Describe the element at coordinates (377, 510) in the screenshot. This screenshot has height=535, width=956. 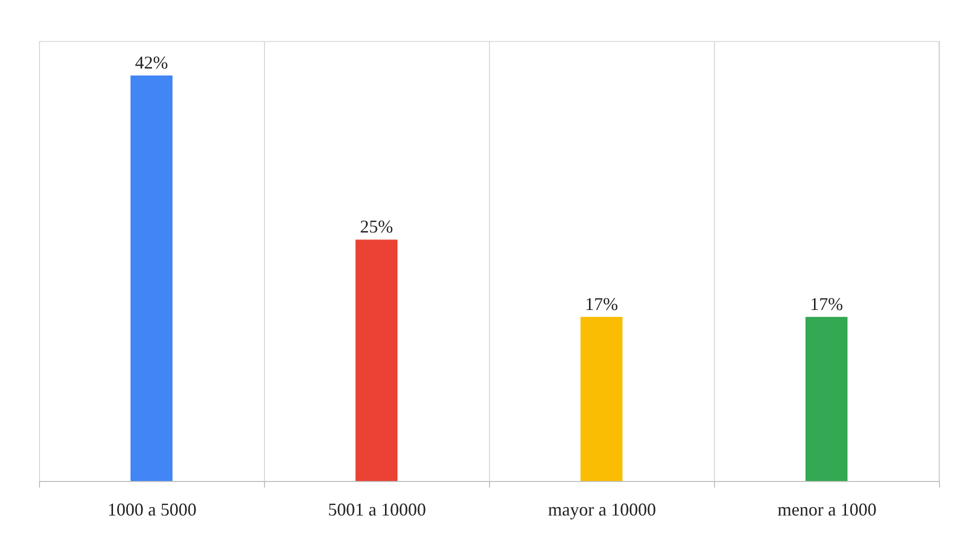
I see `x-tick-label: 5001 a 10000` at that location.